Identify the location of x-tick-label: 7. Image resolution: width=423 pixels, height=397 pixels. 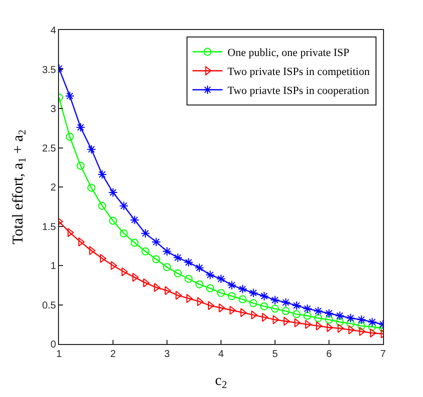
(383, 354).